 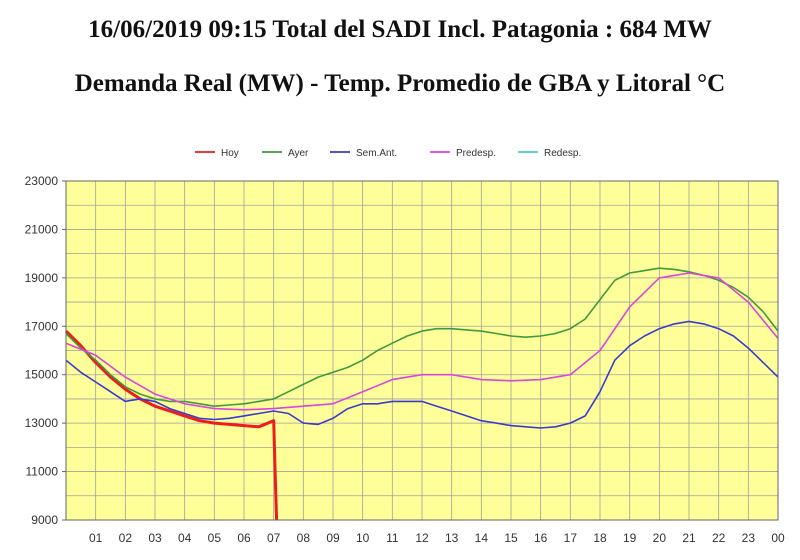 I want to click on y-tick-label: 15000, so click(x=42, y=375).